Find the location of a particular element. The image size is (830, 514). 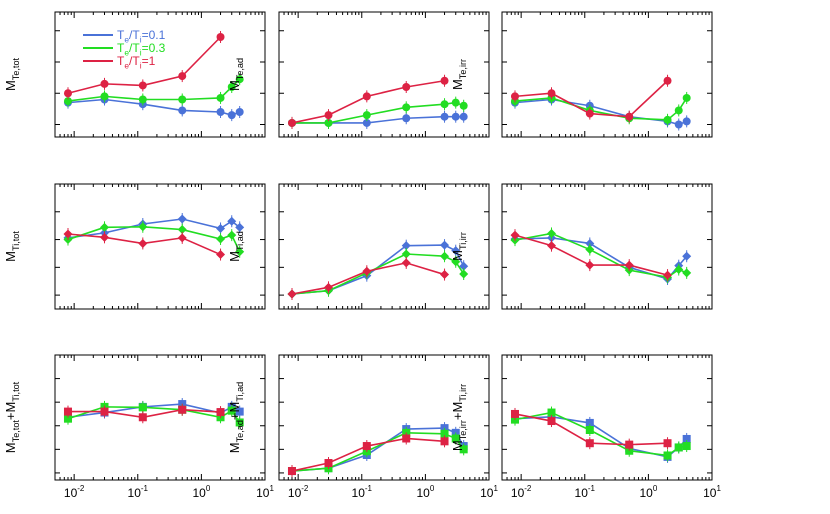

y-axis-label: MTe,tot is located at coordinates (12, 74).